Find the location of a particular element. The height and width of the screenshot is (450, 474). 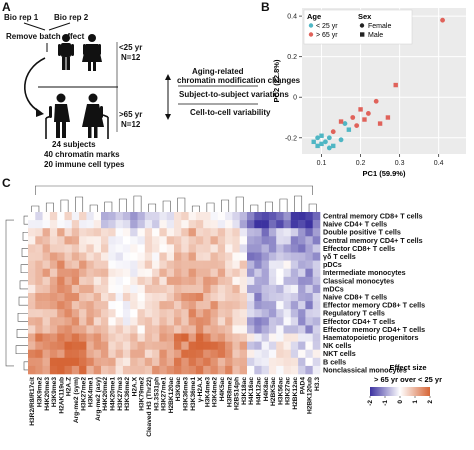

summary-line-3: 20 immune cell types is located at coordinates (84, 164).